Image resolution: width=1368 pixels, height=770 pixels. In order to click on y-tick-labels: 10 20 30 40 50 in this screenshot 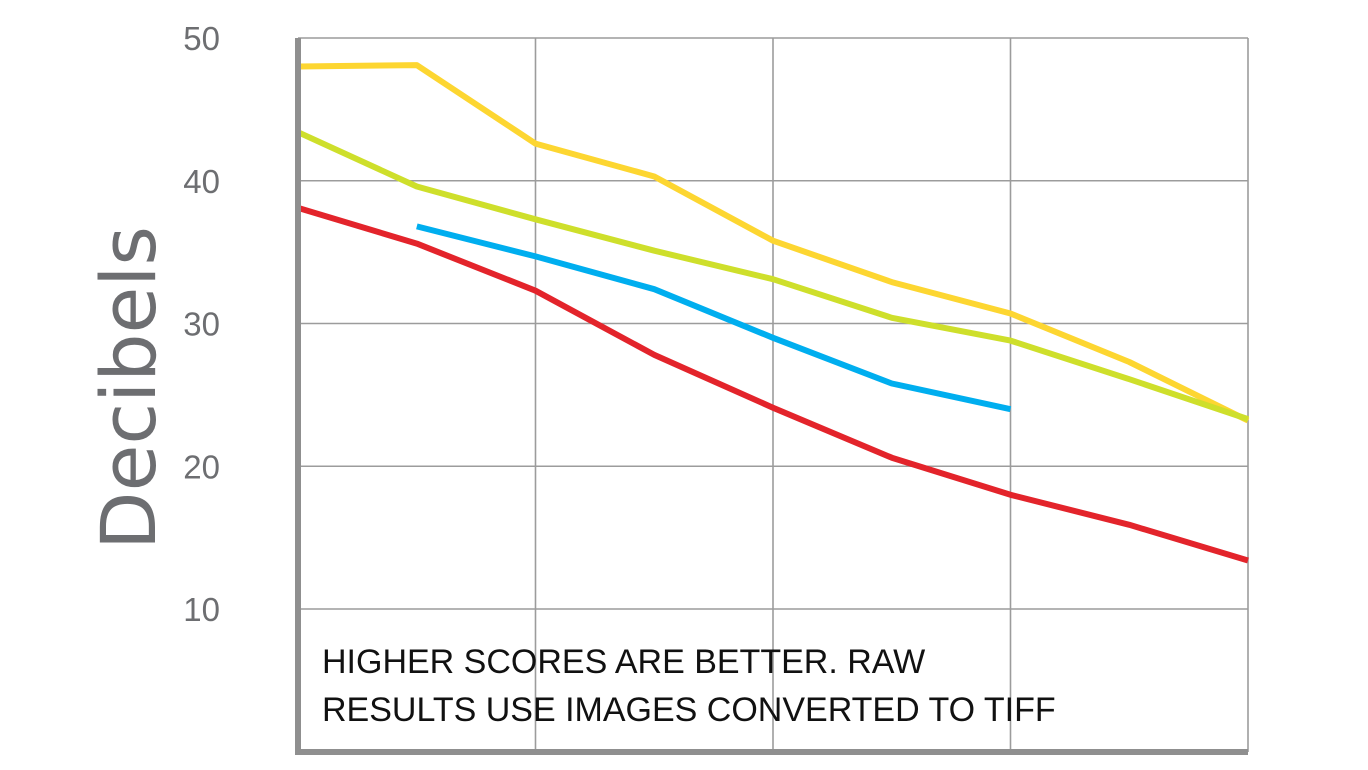, I will do `click(201, 324)`.